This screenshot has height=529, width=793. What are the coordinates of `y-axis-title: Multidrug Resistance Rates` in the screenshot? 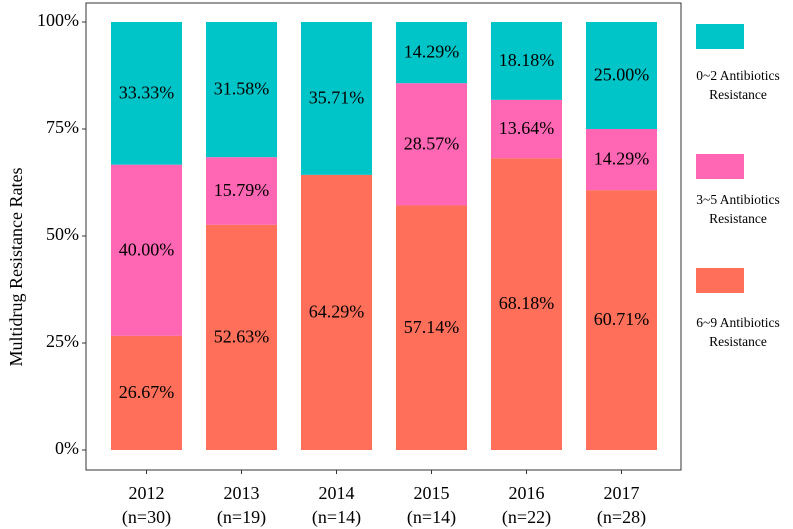 It's located at (16, 267).